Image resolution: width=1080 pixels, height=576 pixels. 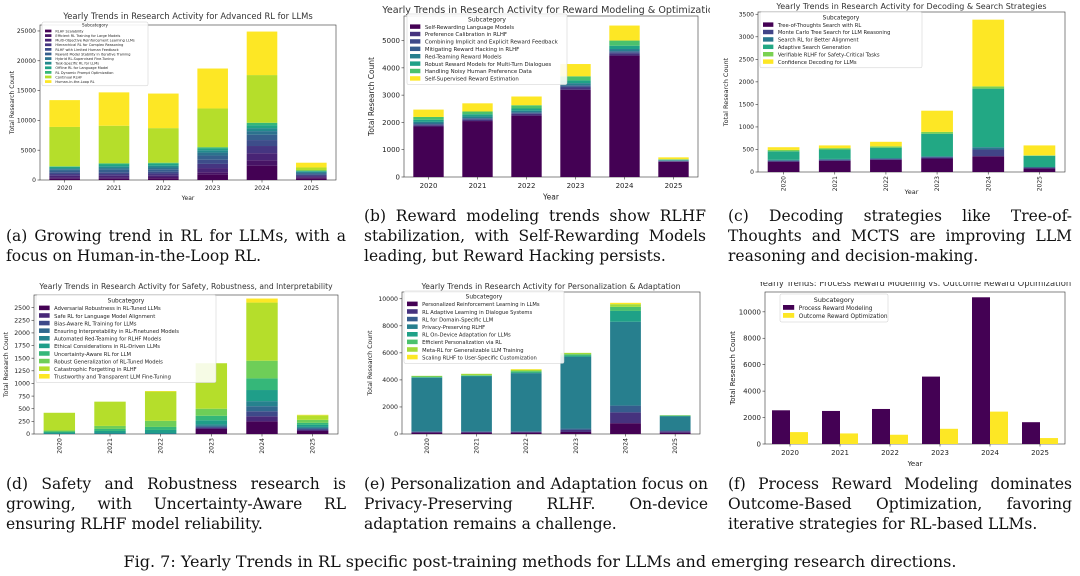 I want to click on legend-title: Subcategory, so click(x=487, y=19).